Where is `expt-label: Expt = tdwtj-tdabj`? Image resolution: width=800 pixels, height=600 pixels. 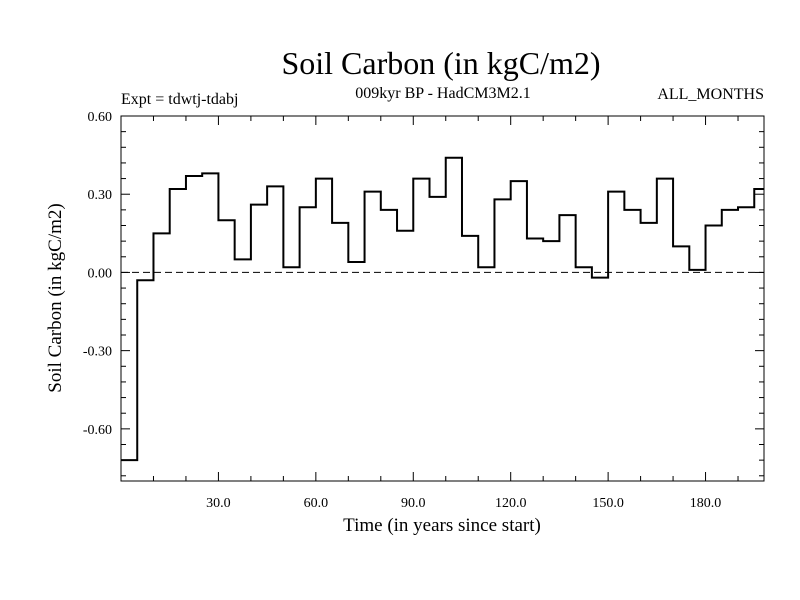 expt-label: Expt = tdwtj-tdabj is located at coordinates (179, 99).